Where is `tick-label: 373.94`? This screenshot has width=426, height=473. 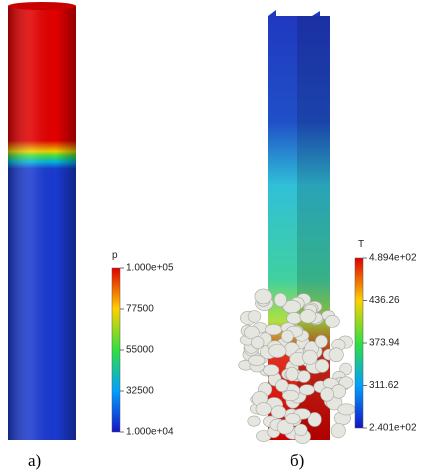
tick-label: 373.94 is located at coordinates (384, 343).